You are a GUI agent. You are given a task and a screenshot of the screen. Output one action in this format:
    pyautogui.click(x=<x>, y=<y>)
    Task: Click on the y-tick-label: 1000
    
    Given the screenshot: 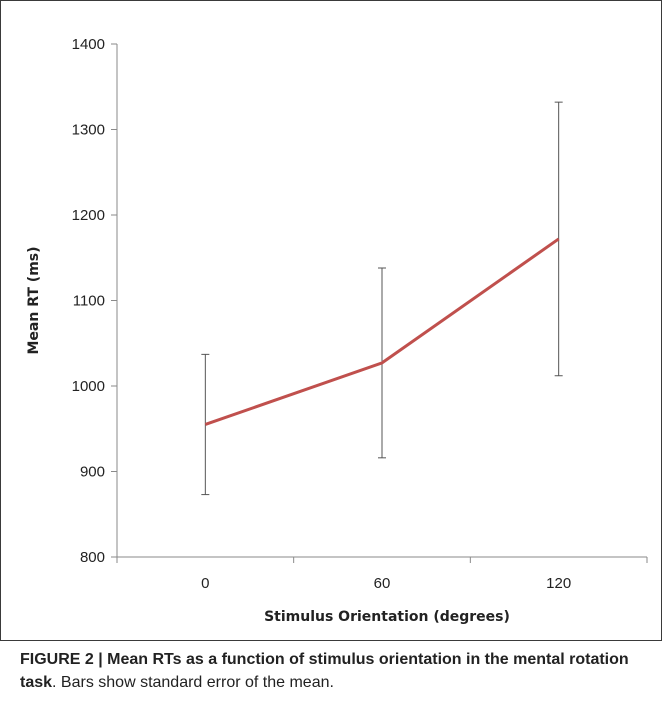 What is the action you would take?
    pyautogui.click(x=88, y=386)
    